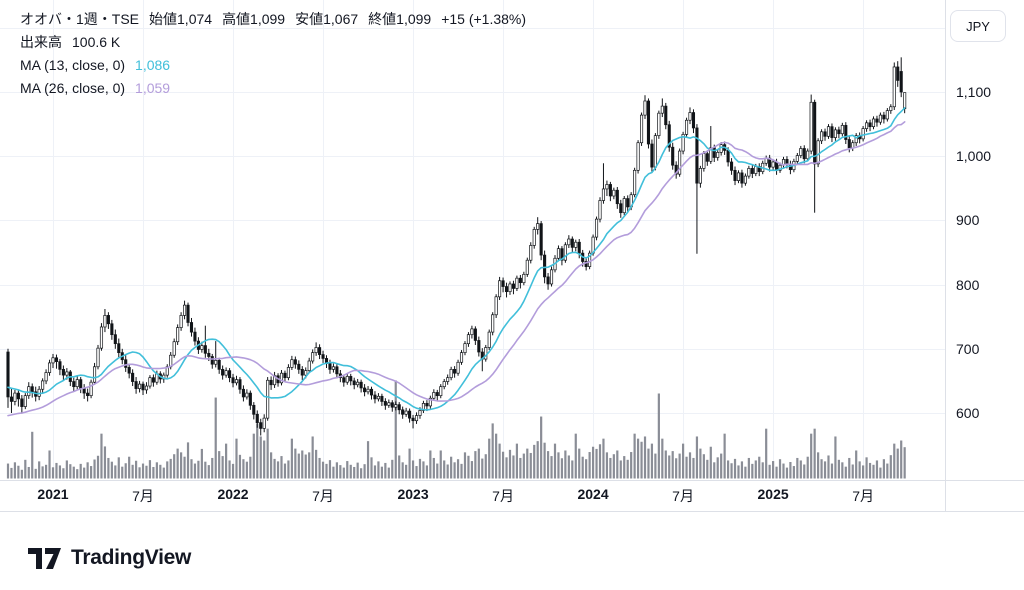 The width and height of the screenshot is (1024, 590). Describe the element at coordinates (80, 19) in the screenshot. I see `symbol-title: オオバ・1週・TSE` at that location.